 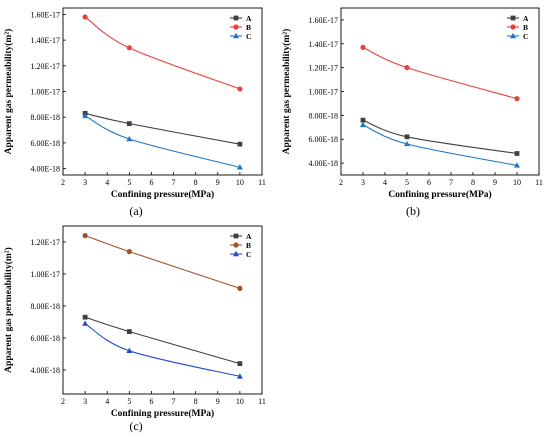 I want to click on panel-label: (a), so click(x=135, y=211).